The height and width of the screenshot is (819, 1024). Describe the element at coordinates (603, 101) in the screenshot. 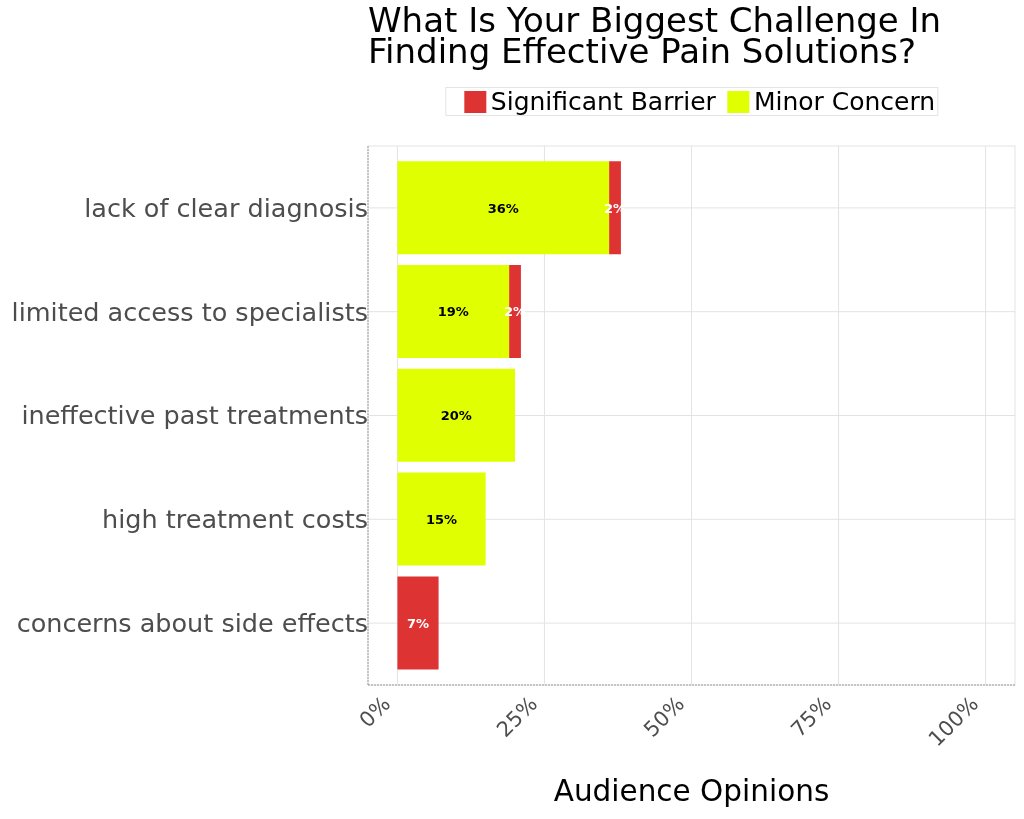

I see `legend-label: Significant Barrier` at that location.